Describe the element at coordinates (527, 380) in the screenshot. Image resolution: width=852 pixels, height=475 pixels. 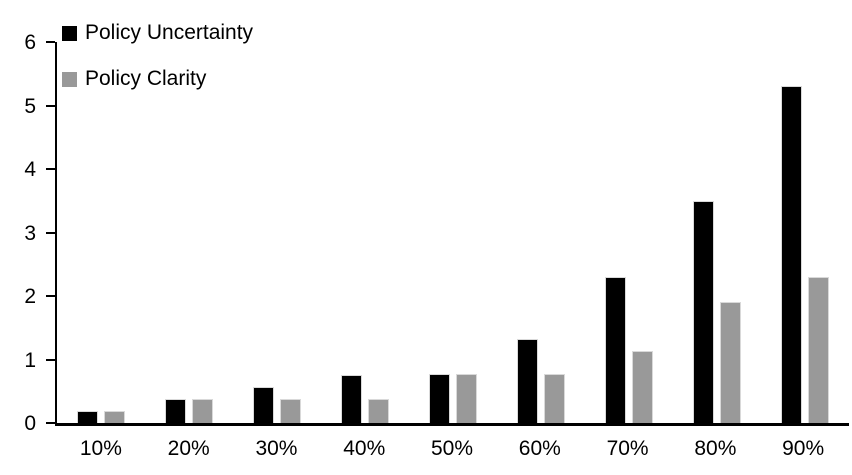
I see `bar-policy-uncertainty-60%` at that location.